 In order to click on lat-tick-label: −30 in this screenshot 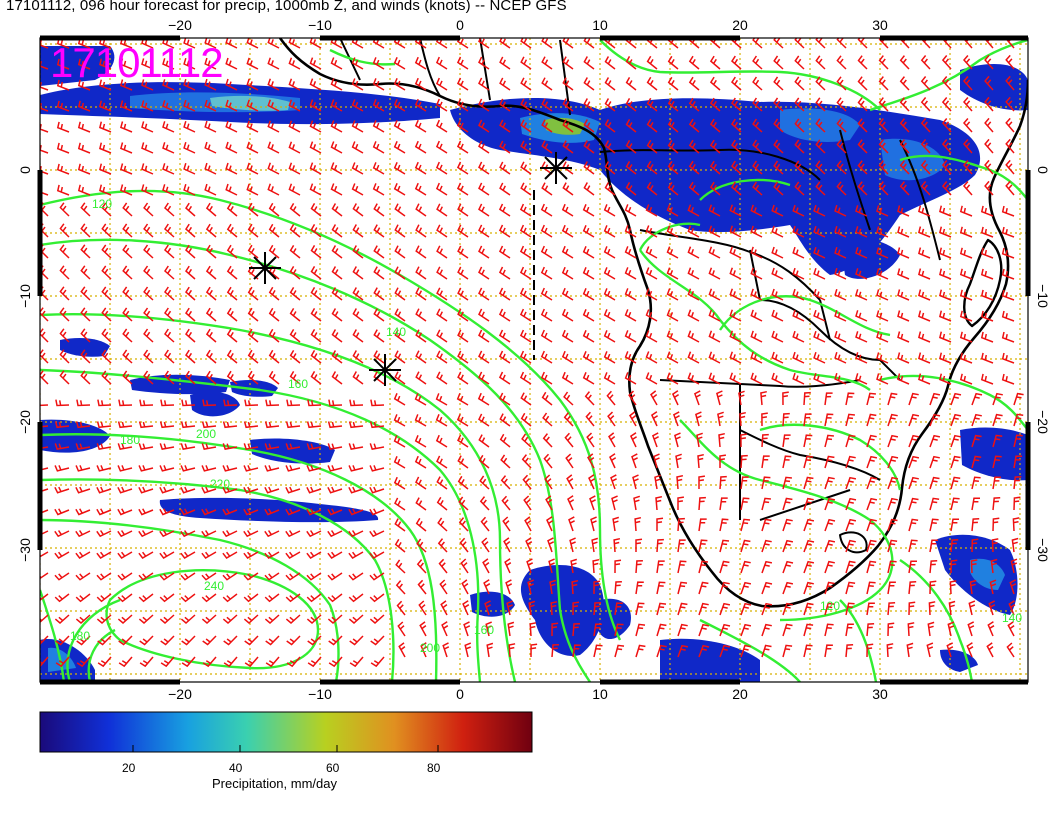, I will do `click(25, 550)`.